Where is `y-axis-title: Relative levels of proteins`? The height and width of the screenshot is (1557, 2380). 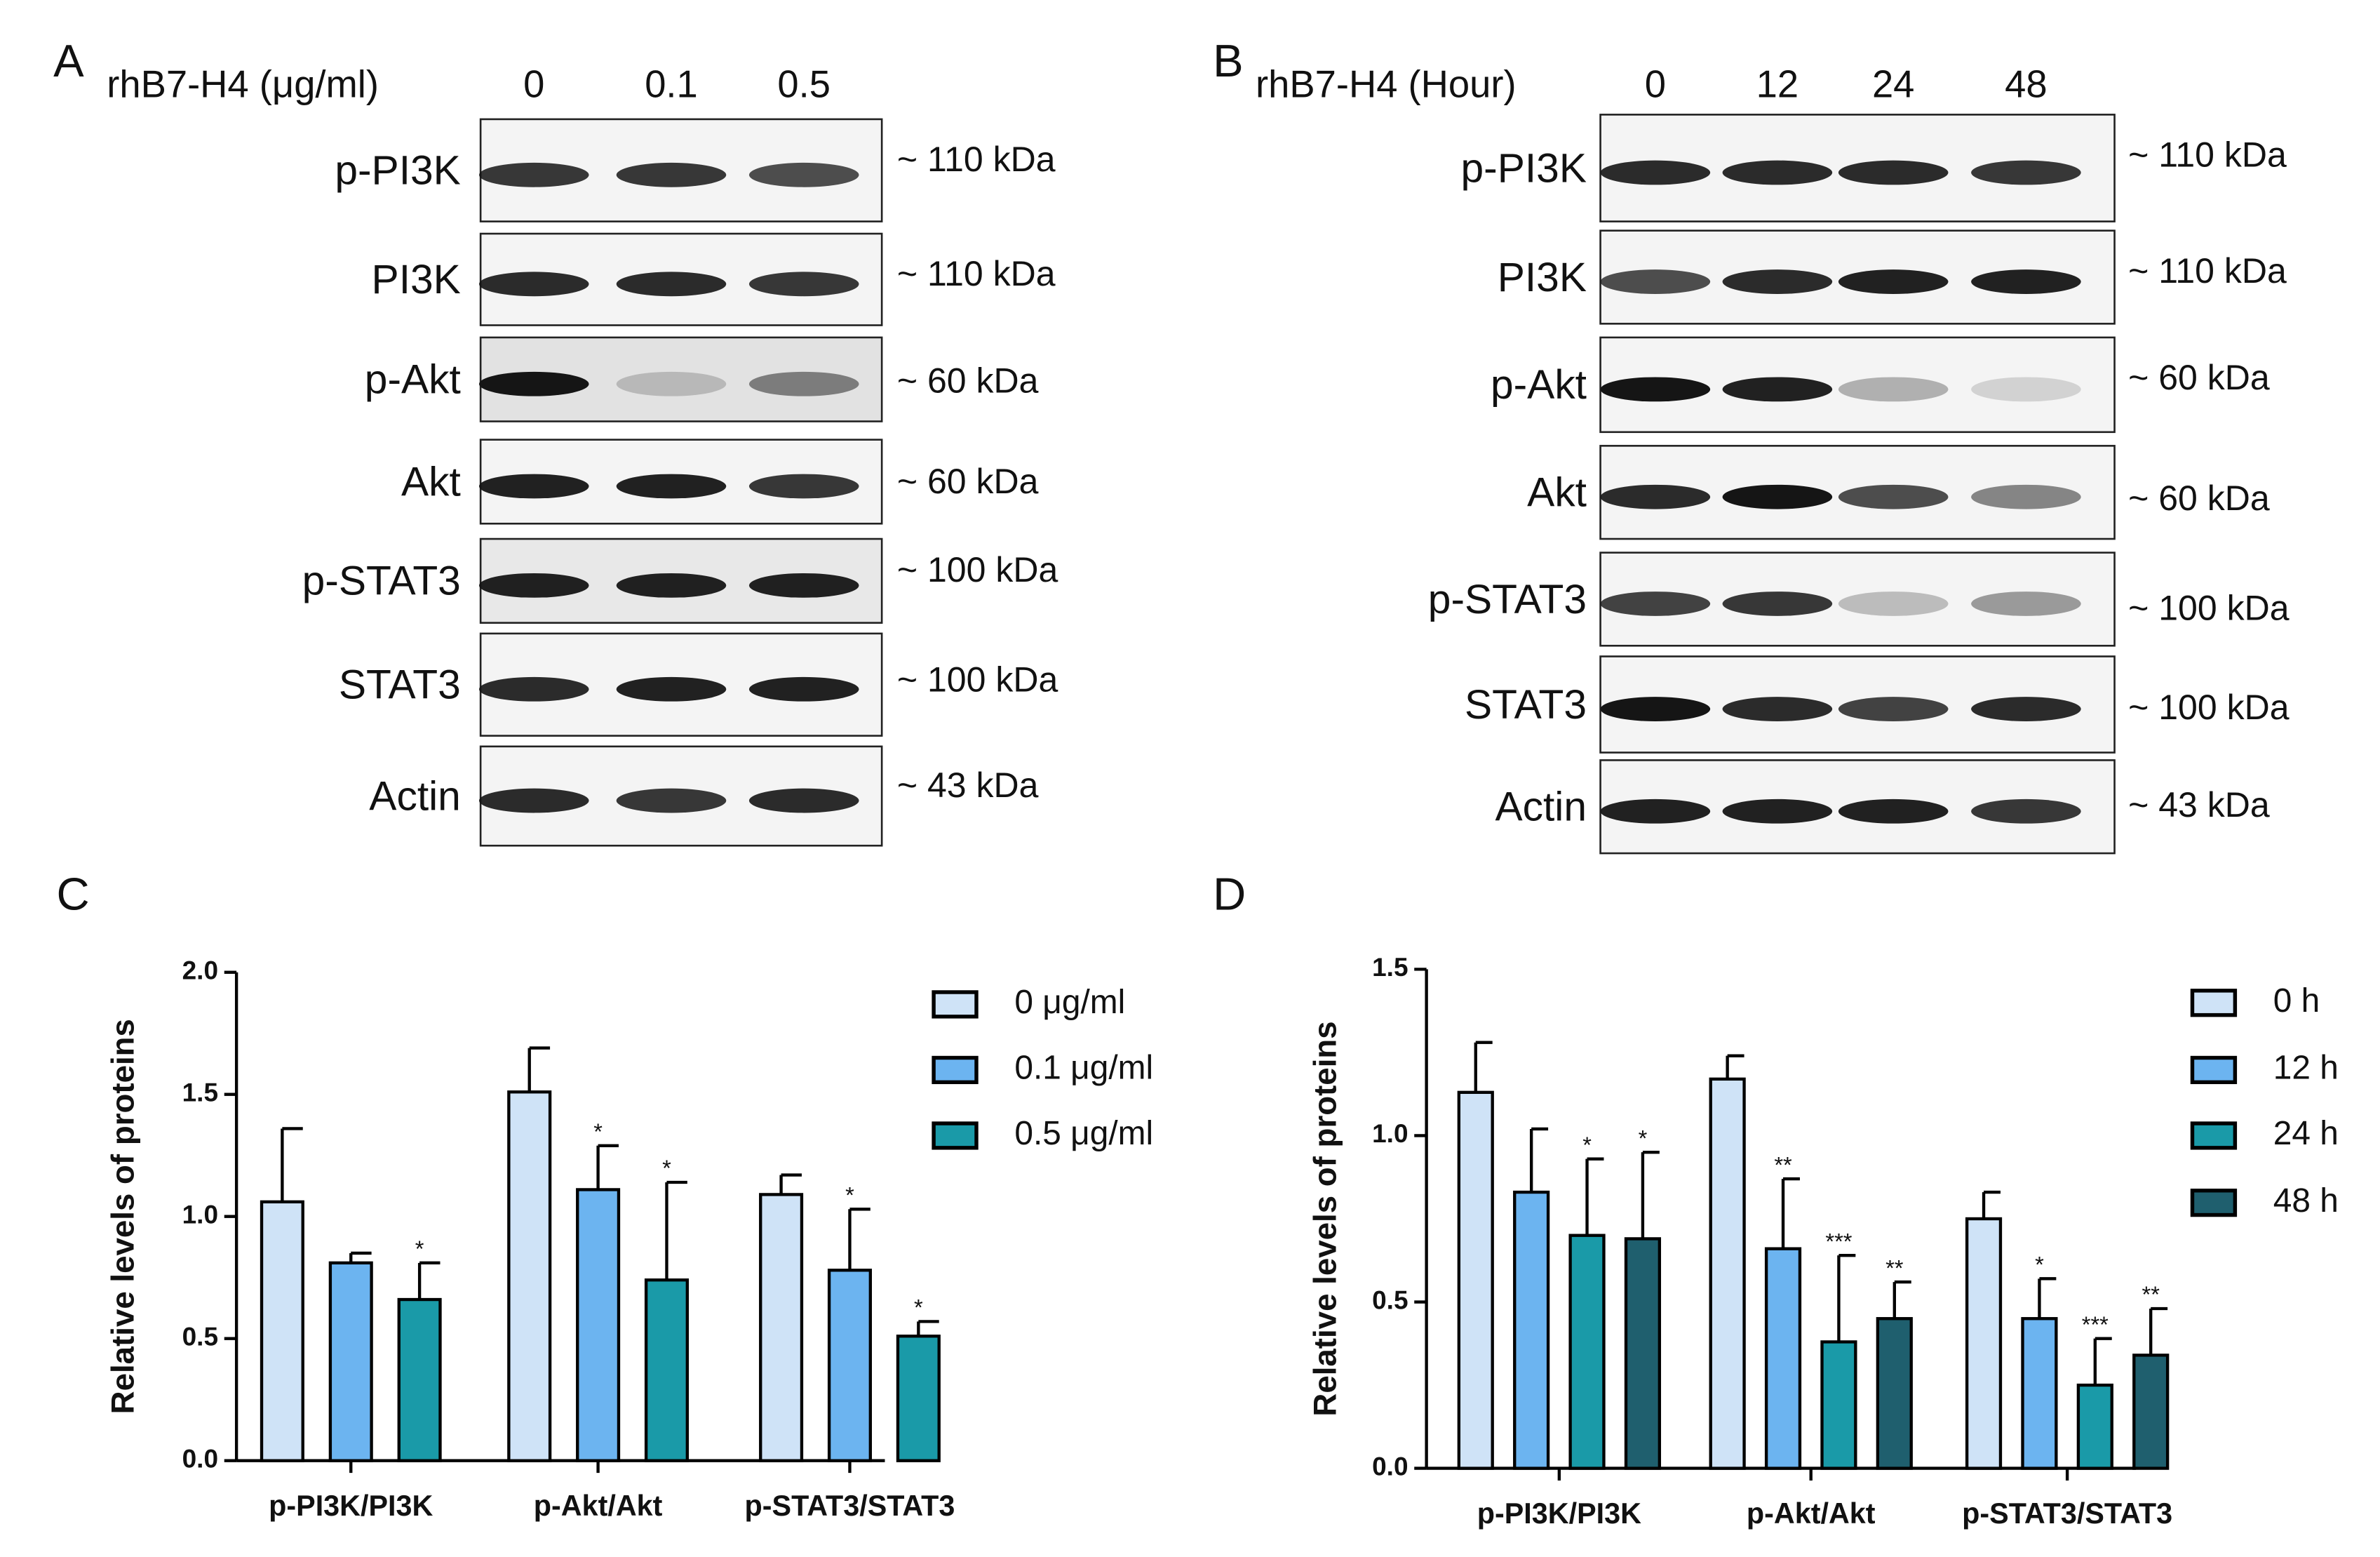 y-axis-title: Relative levels of proteins is located at coordinates (1325, 1218).